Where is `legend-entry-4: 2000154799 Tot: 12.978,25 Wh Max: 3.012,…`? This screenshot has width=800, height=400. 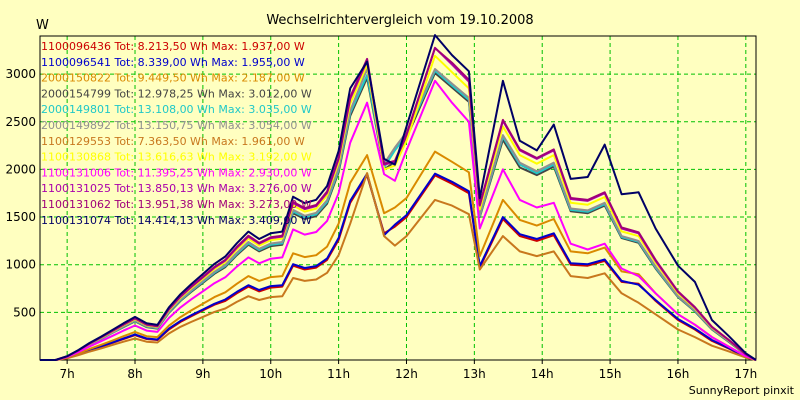
legend-entry-4: 2000154799 Tot: 12.978,25 Wh Max: 3.012,… is located at coordinates (176, 93).